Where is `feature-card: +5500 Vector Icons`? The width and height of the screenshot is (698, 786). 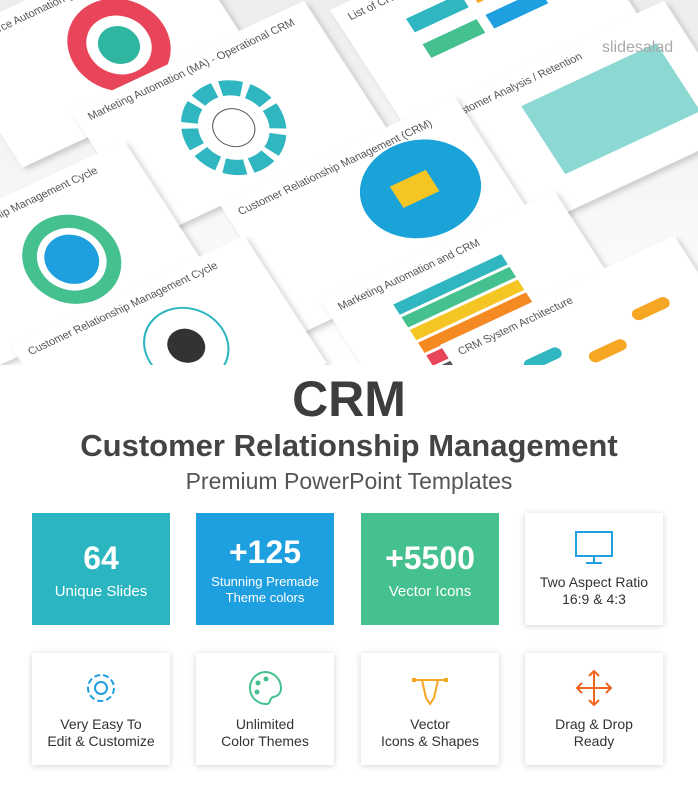 feature-card: +5500 Vector Icons is located at coordinates (430, 569).